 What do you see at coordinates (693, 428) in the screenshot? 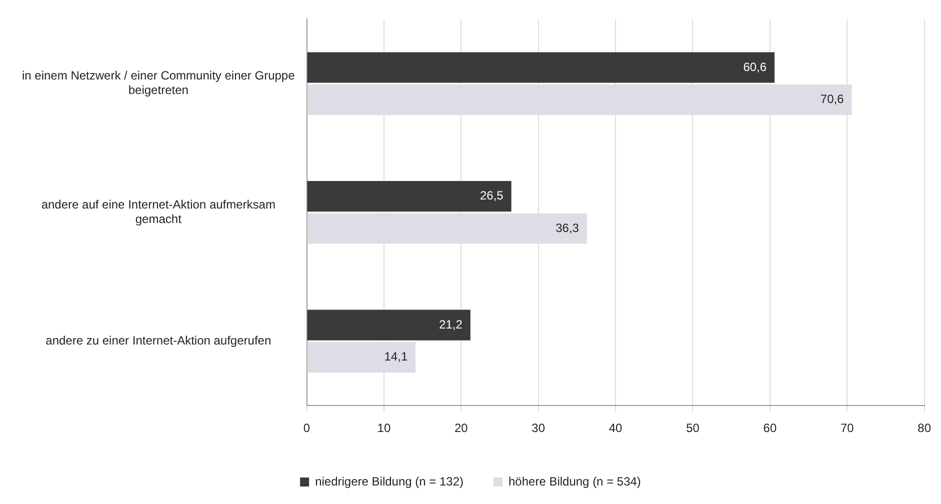
I see `x-tick-label: 50` at bounding box center [693, 428].